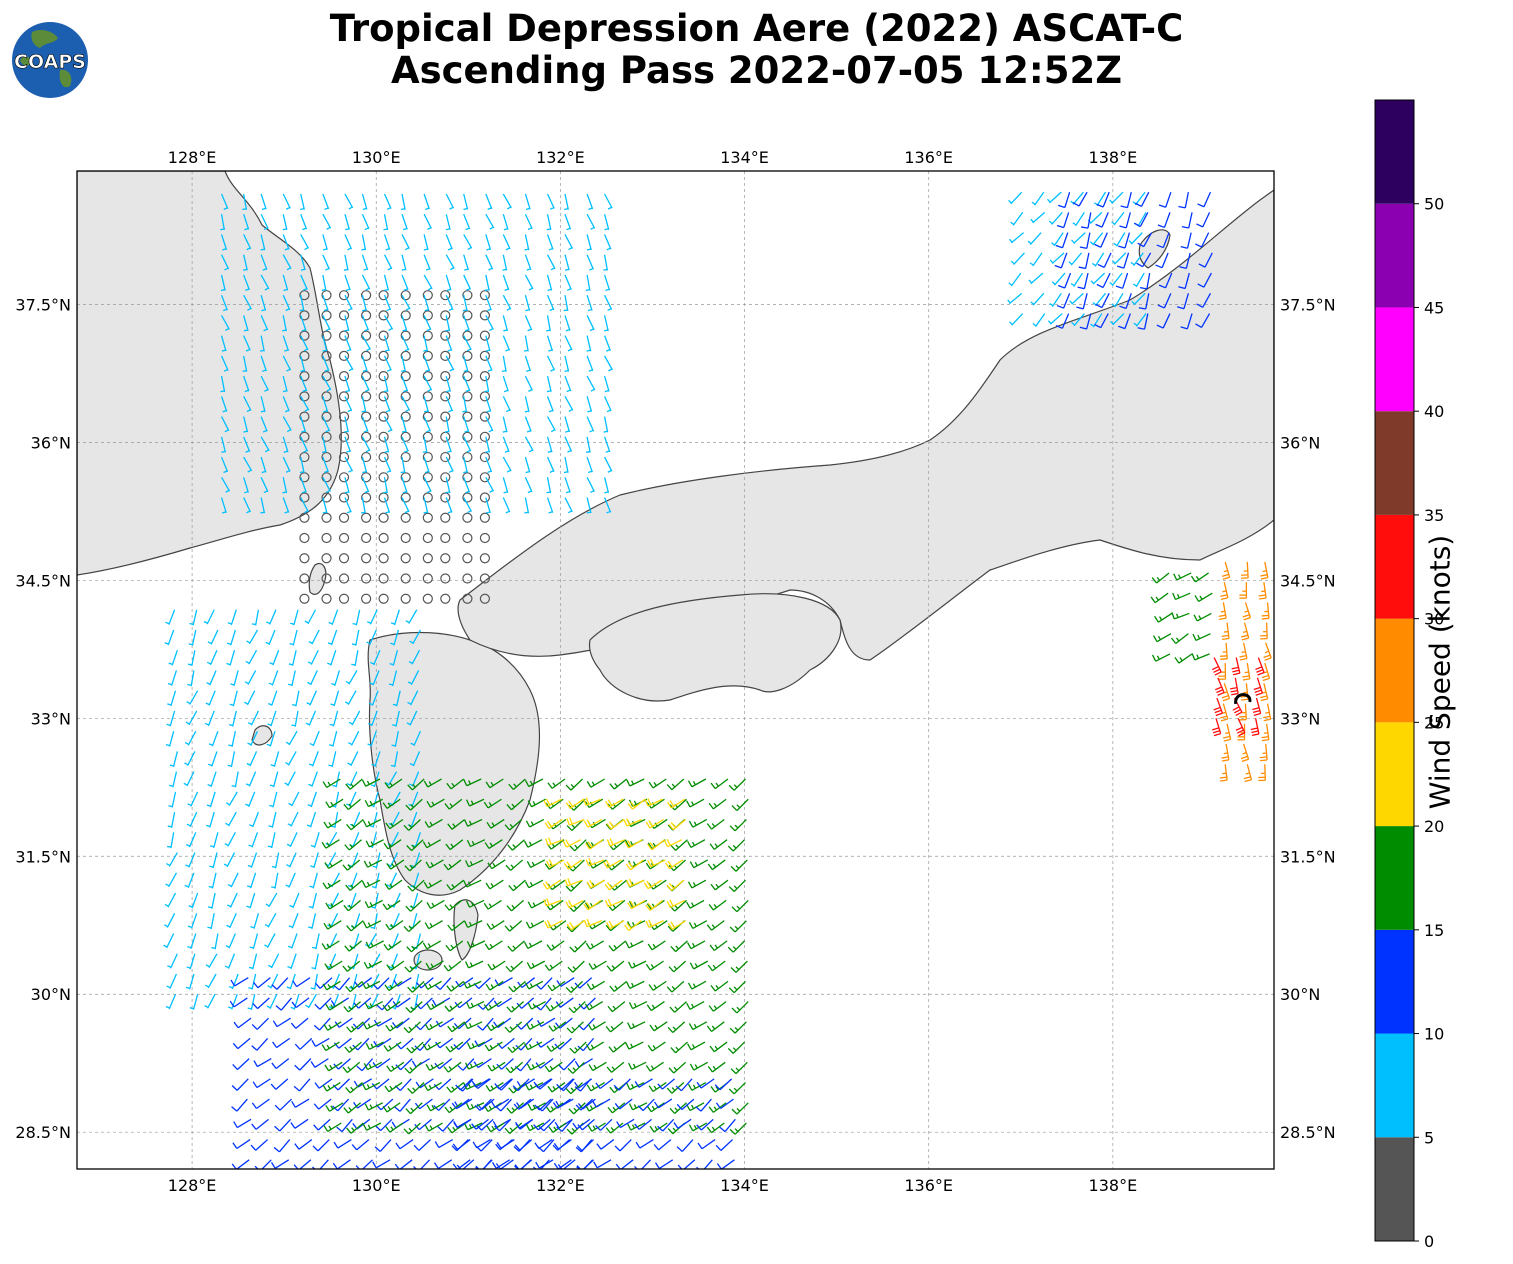  I want to click on colorbar: 0 5 10 15 20 25 30 35 40 45 50, so click(1409, 675).